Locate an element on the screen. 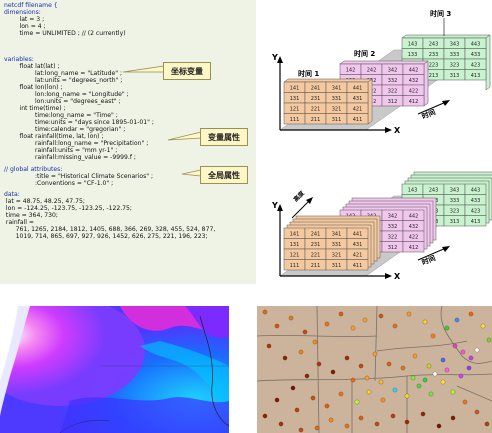  grid-cell-value: 223 is located at coordinates (434, 65).